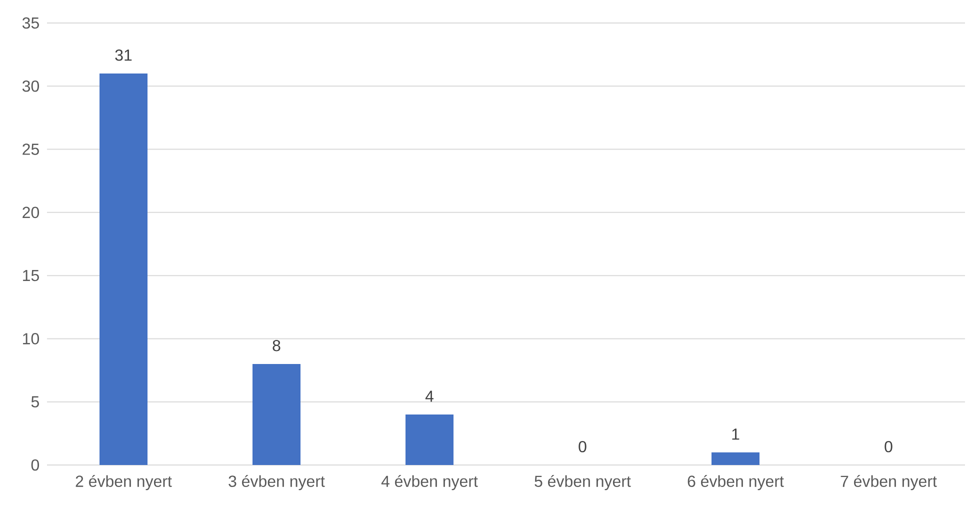 The image size is (974, 507). What do you see at coordinates (123, 55) in the screenshot?
I see `data-label: 31` at bounding box center [123, 55].